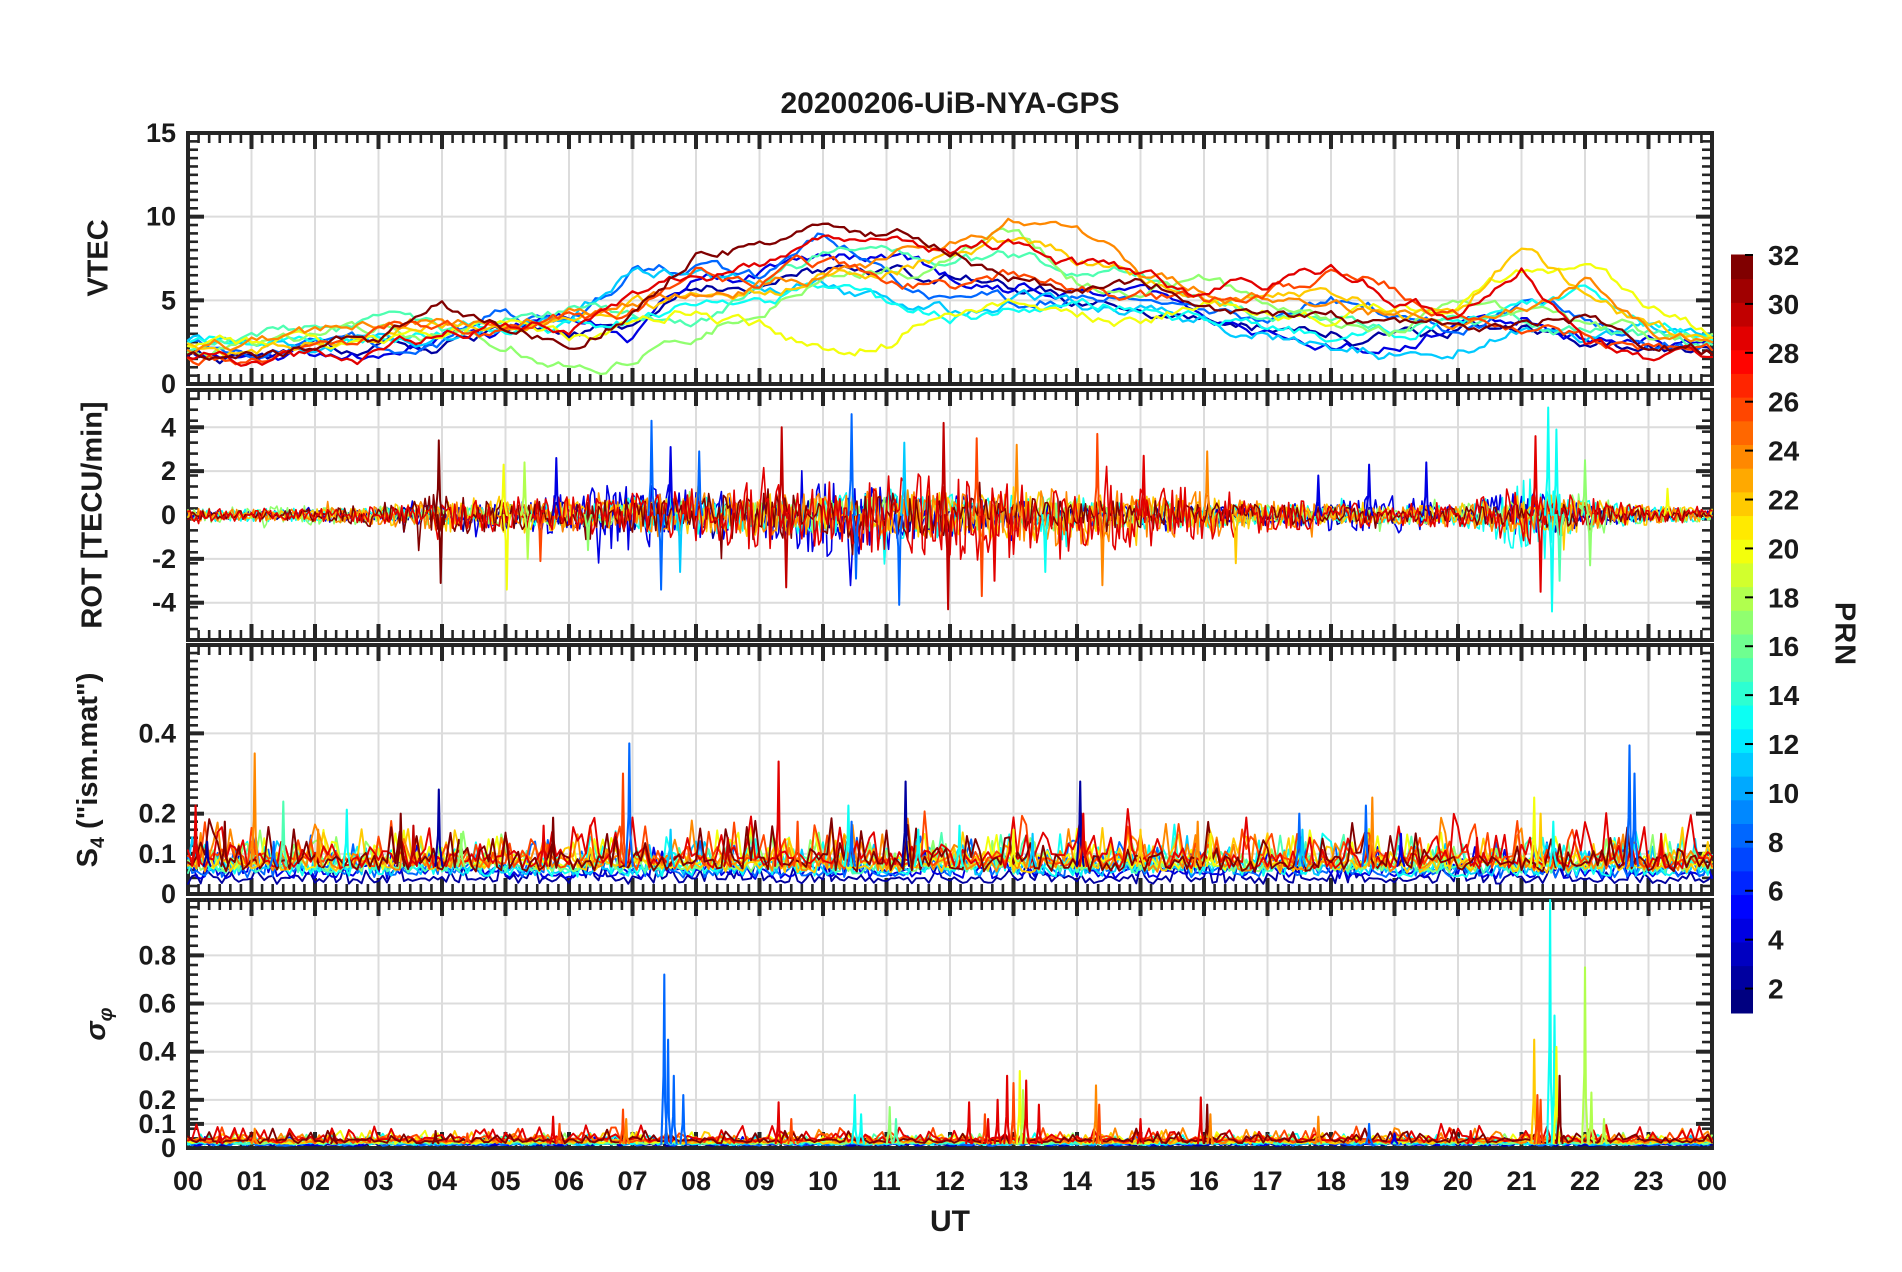 The width and height of the screenshot is (1902, 1272). Describe the element at coordinates (442, 1181) in the screenshot. I see `svg-text: 04` at that location.